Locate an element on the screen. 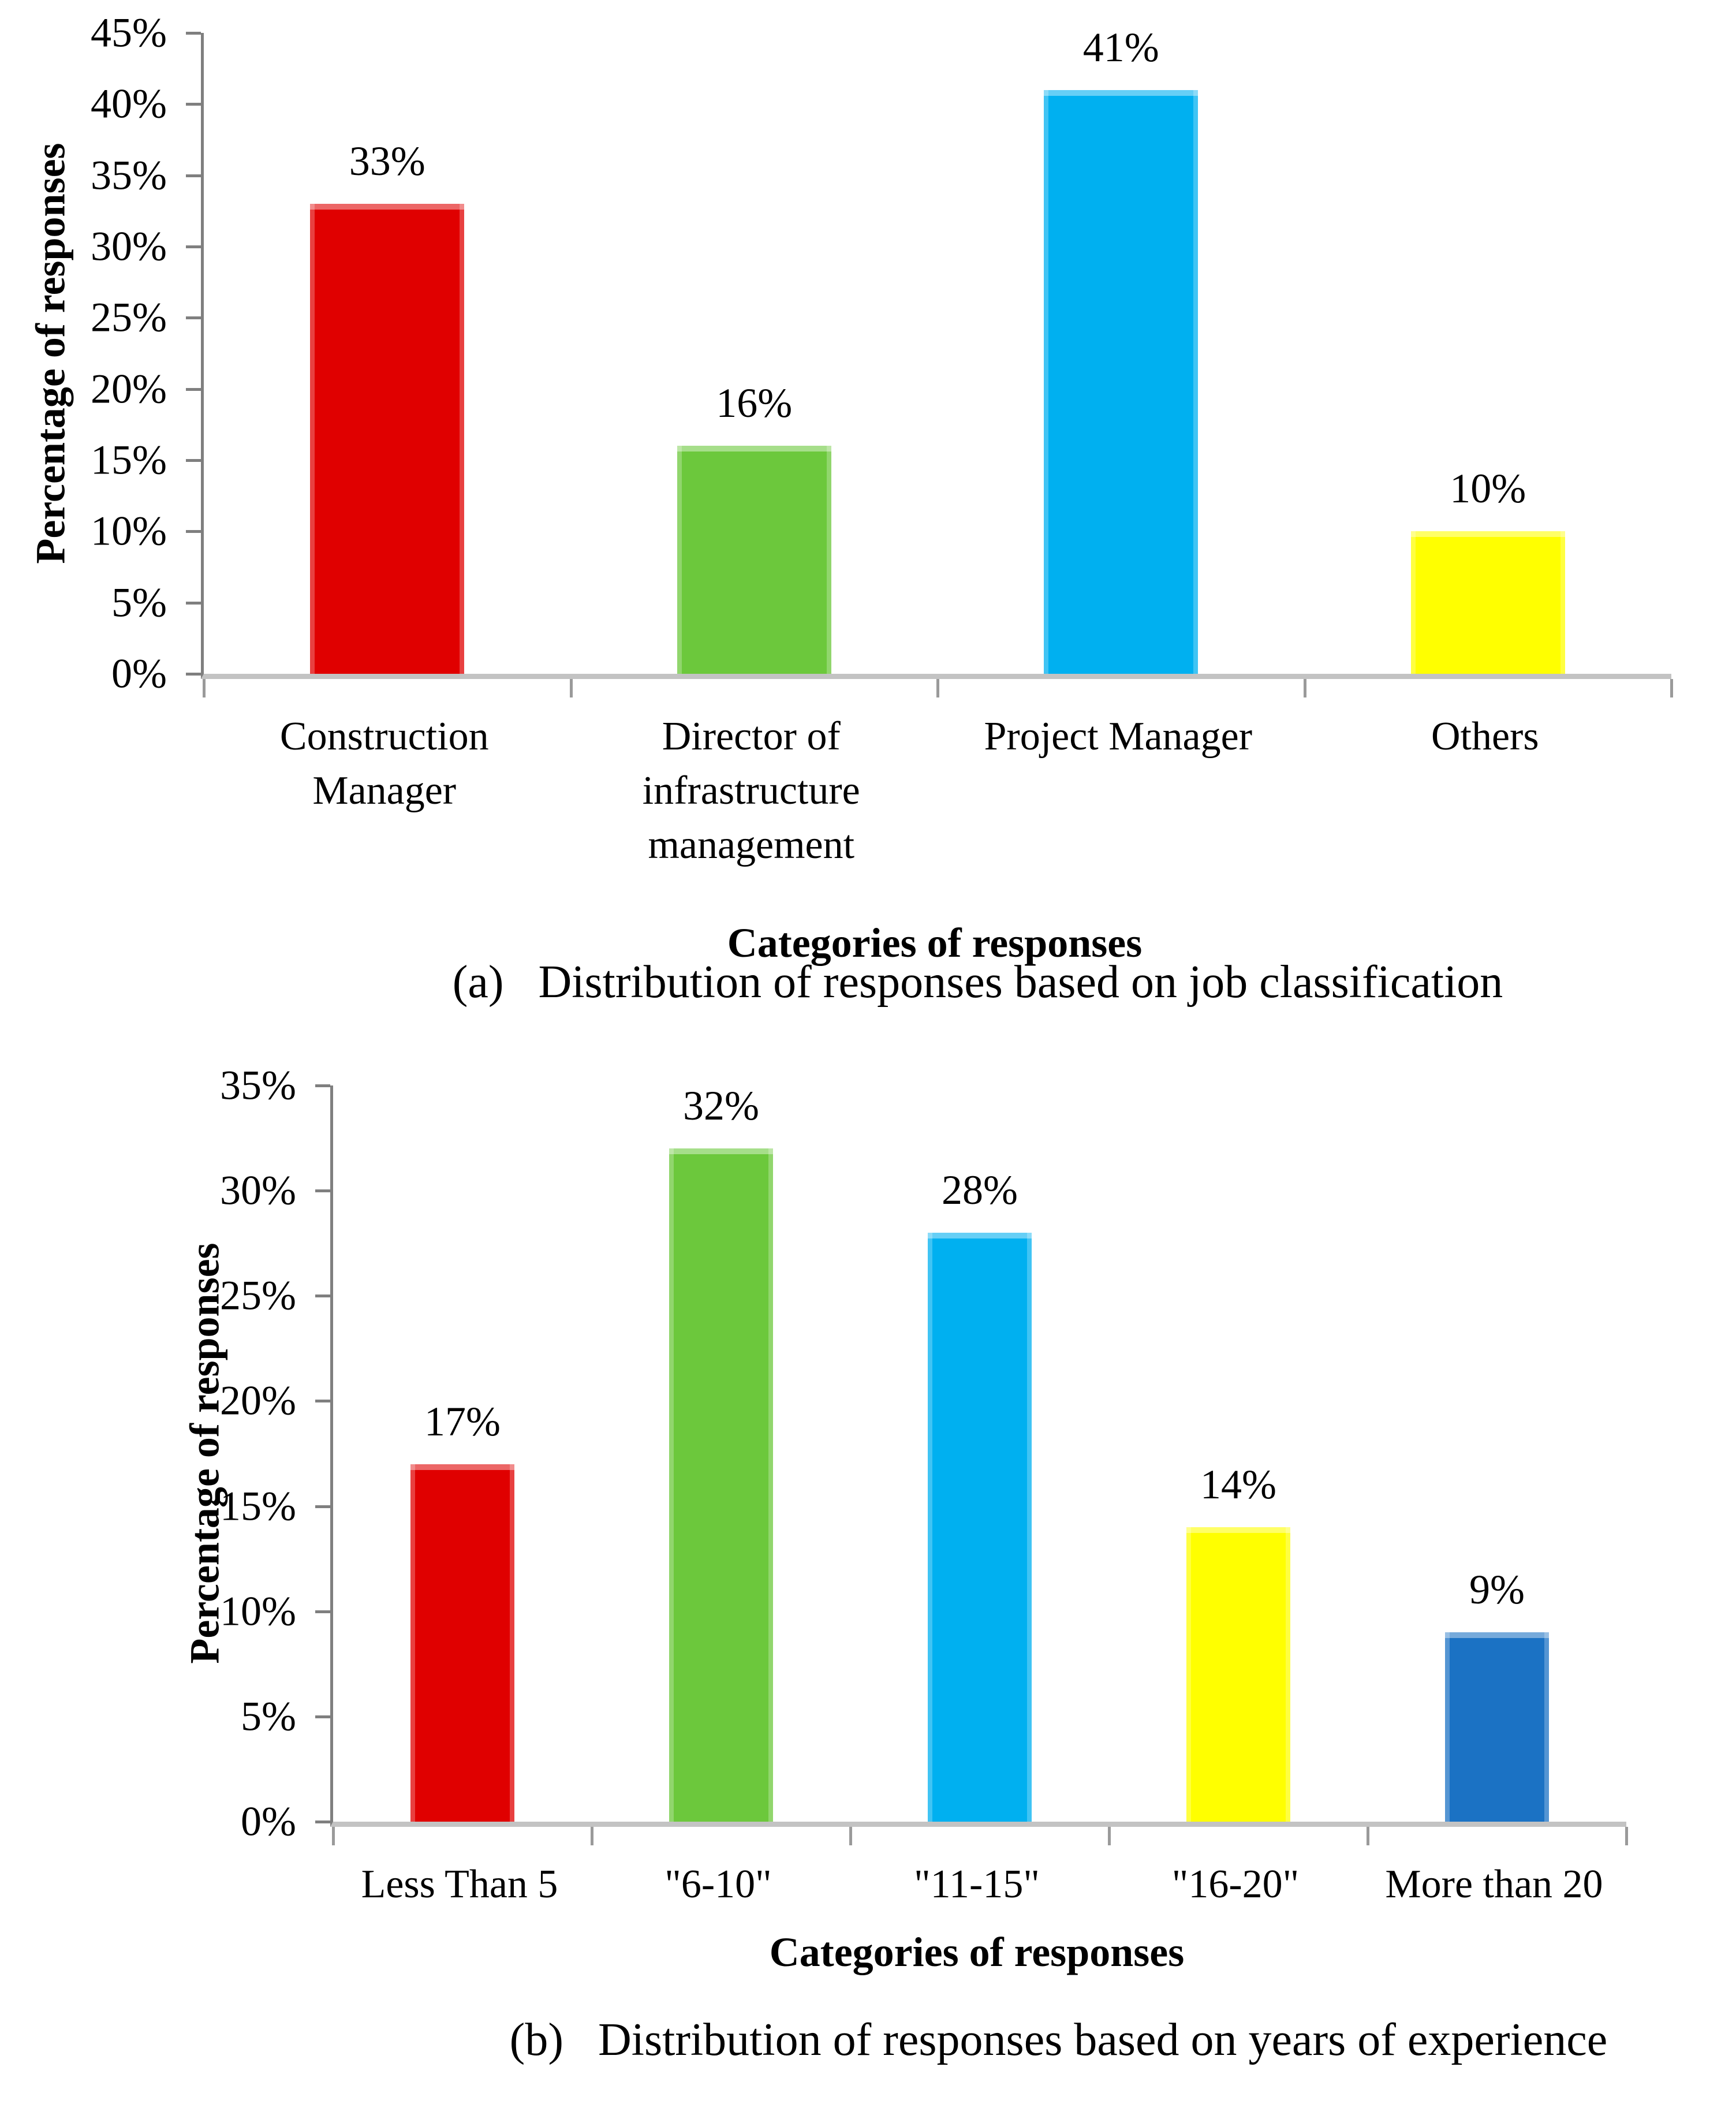  bar-11-15: 28% is located at coordinates (980, 1495).